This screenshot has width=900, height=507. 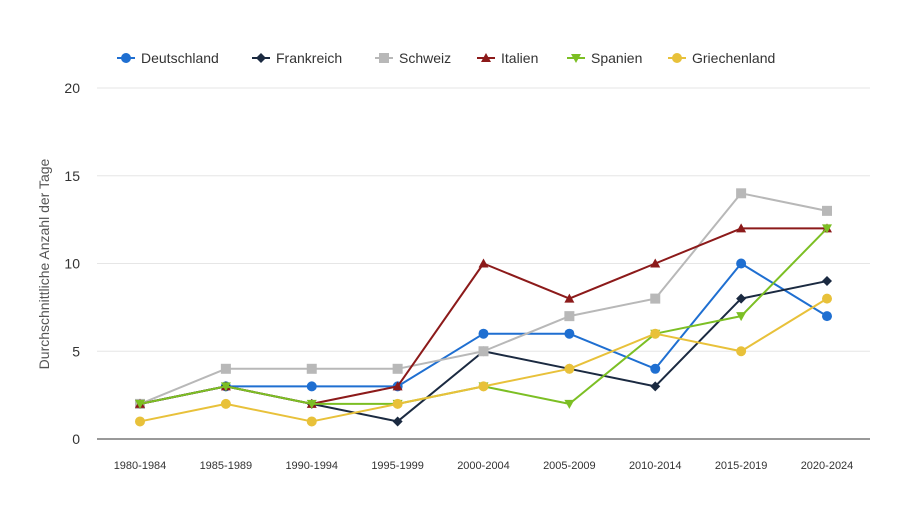 I want to click on legend-item: Frankreich, so click(x=297, y=58).